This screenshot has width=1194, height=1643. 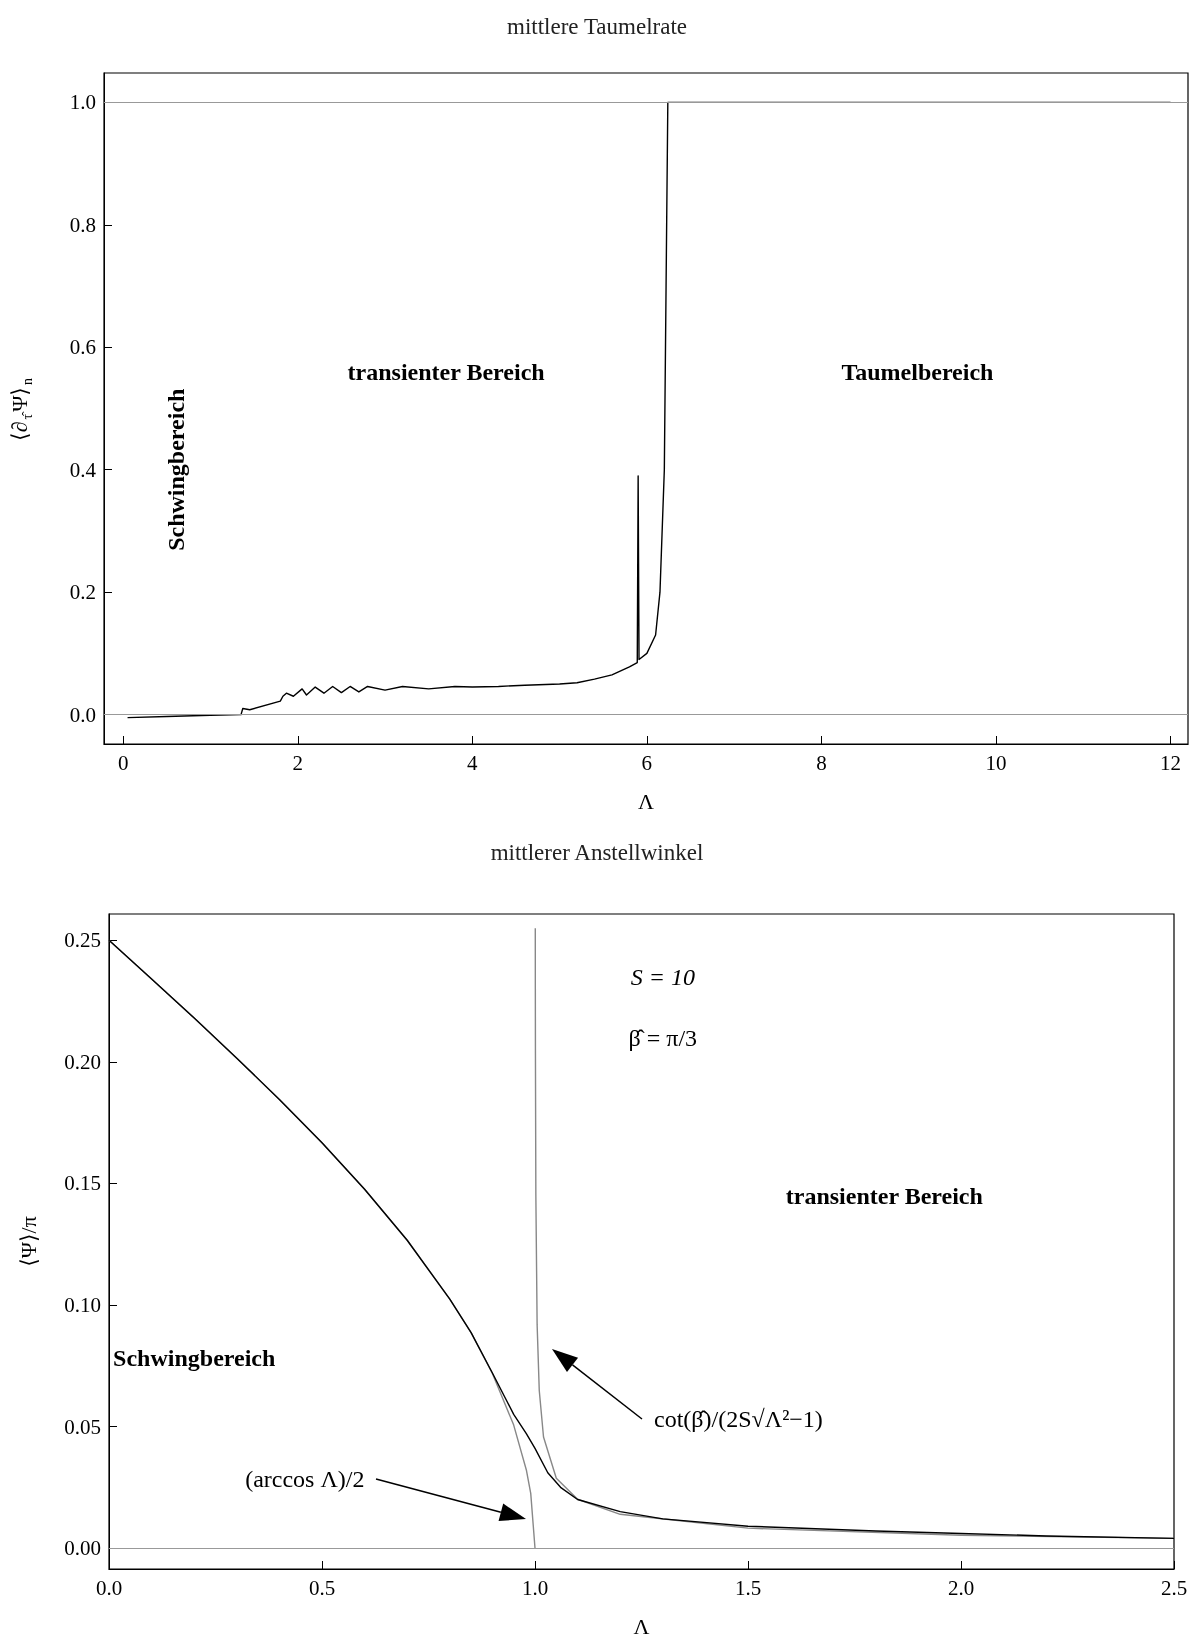 What do you see at coordinates (82, 224) in the screenshot?
I see `y-tick-label: 0.8` at bounding box center [82, 224].